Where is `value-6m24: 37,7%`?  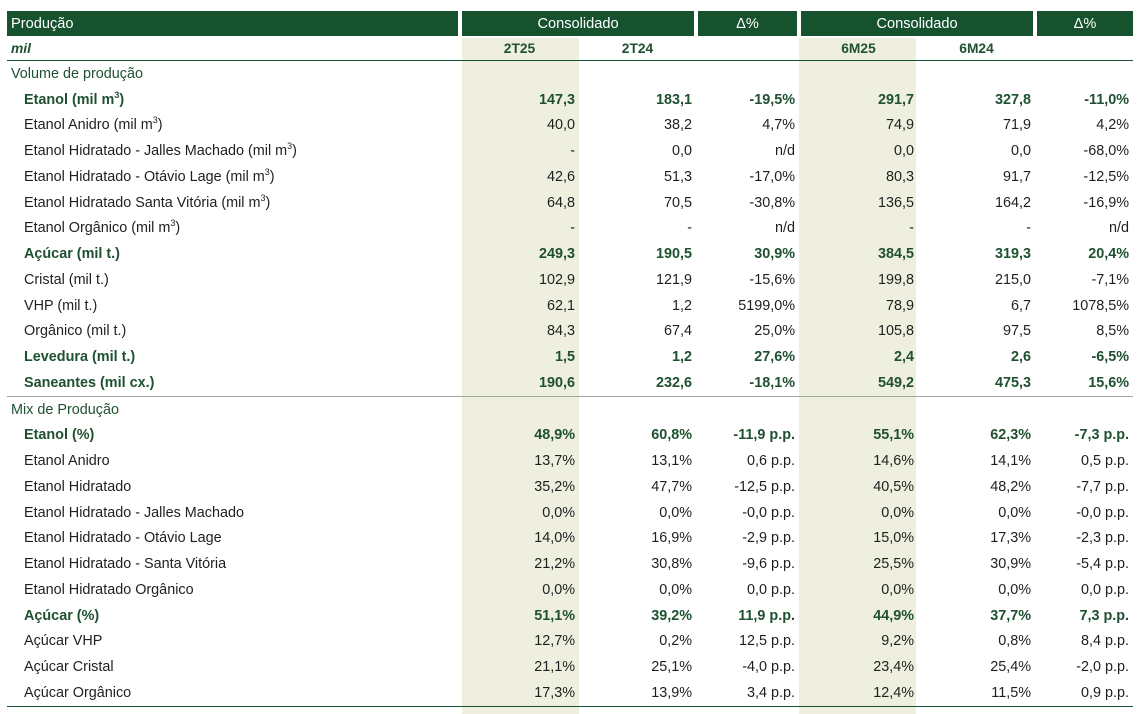 value-6m24: 37,7% is located at coordinates (1011, 615).